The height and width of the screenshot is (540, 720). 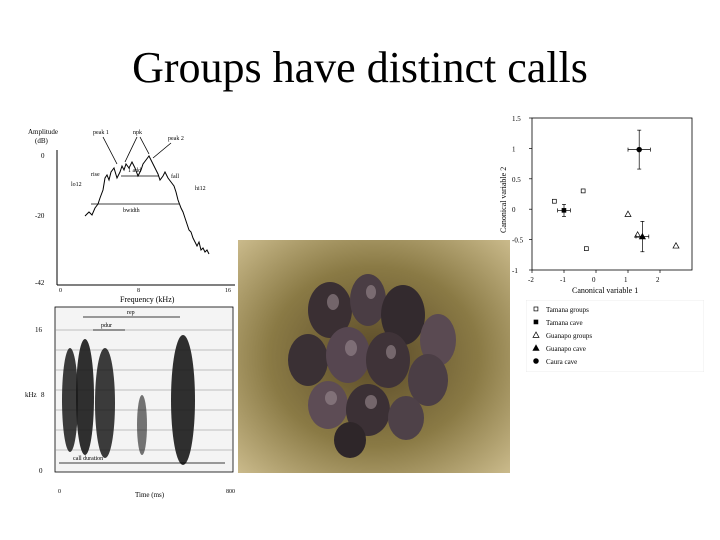 I want to click on spectrogram-ytick-0: 0, so click(x=41, y=471).